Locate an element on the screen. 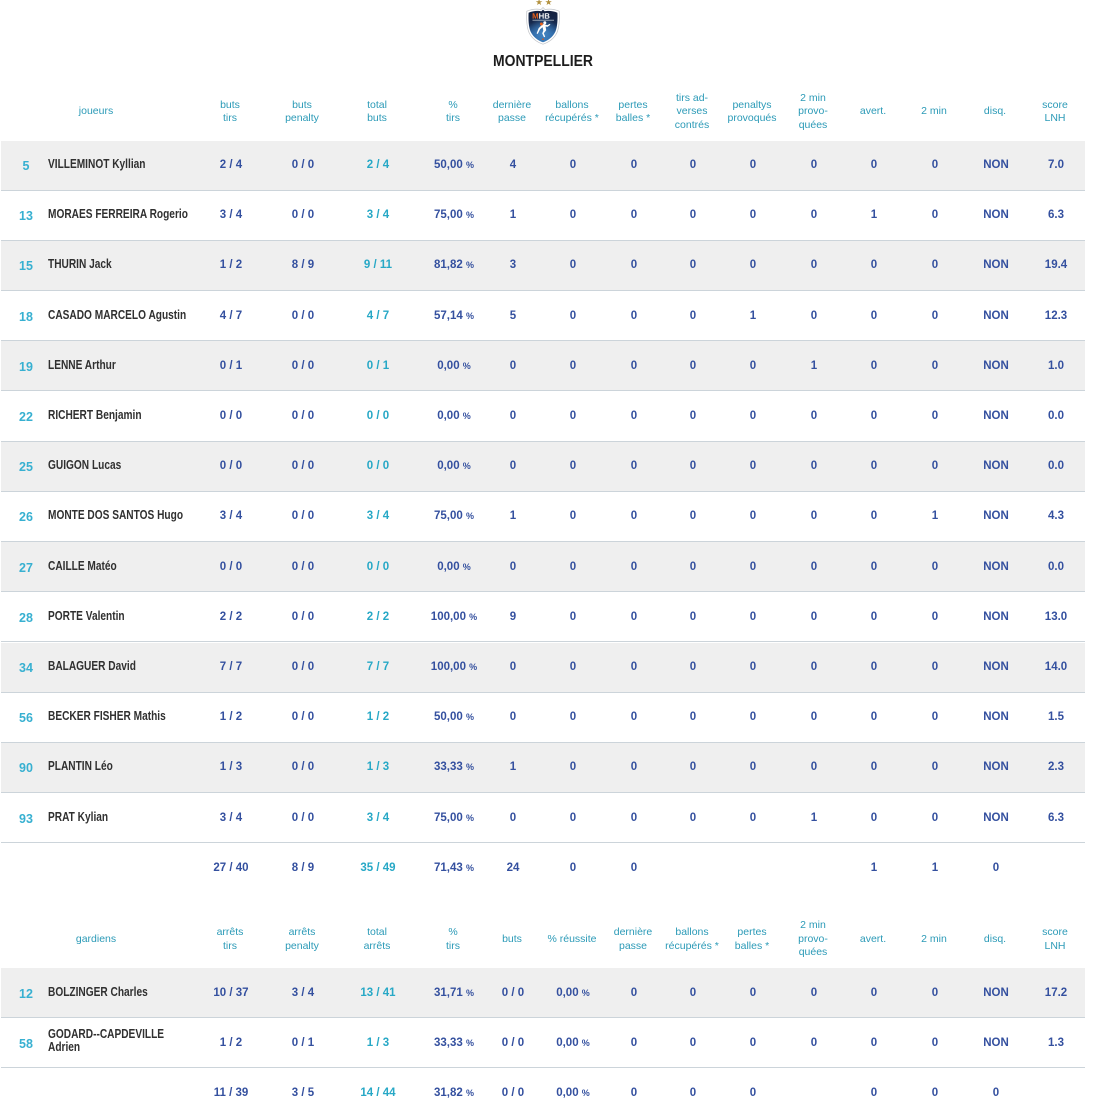  svg-text: HB is located at coordinates (545, 16).